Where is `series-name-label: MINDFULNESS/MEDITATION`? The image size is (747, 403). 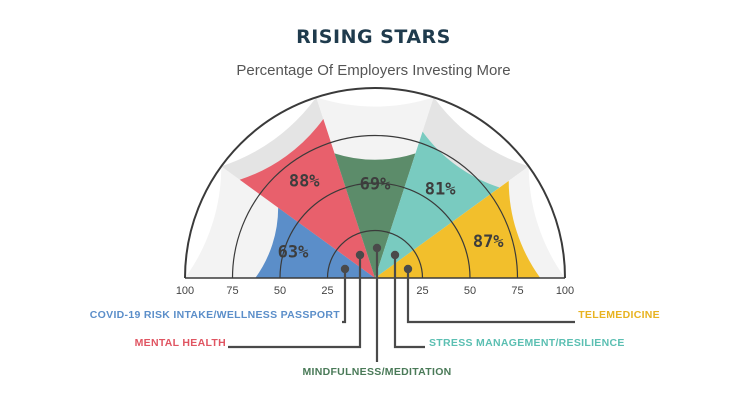 series-name-label: MINDFULNESS/MEDITATION is located at coordinates (376, 372).